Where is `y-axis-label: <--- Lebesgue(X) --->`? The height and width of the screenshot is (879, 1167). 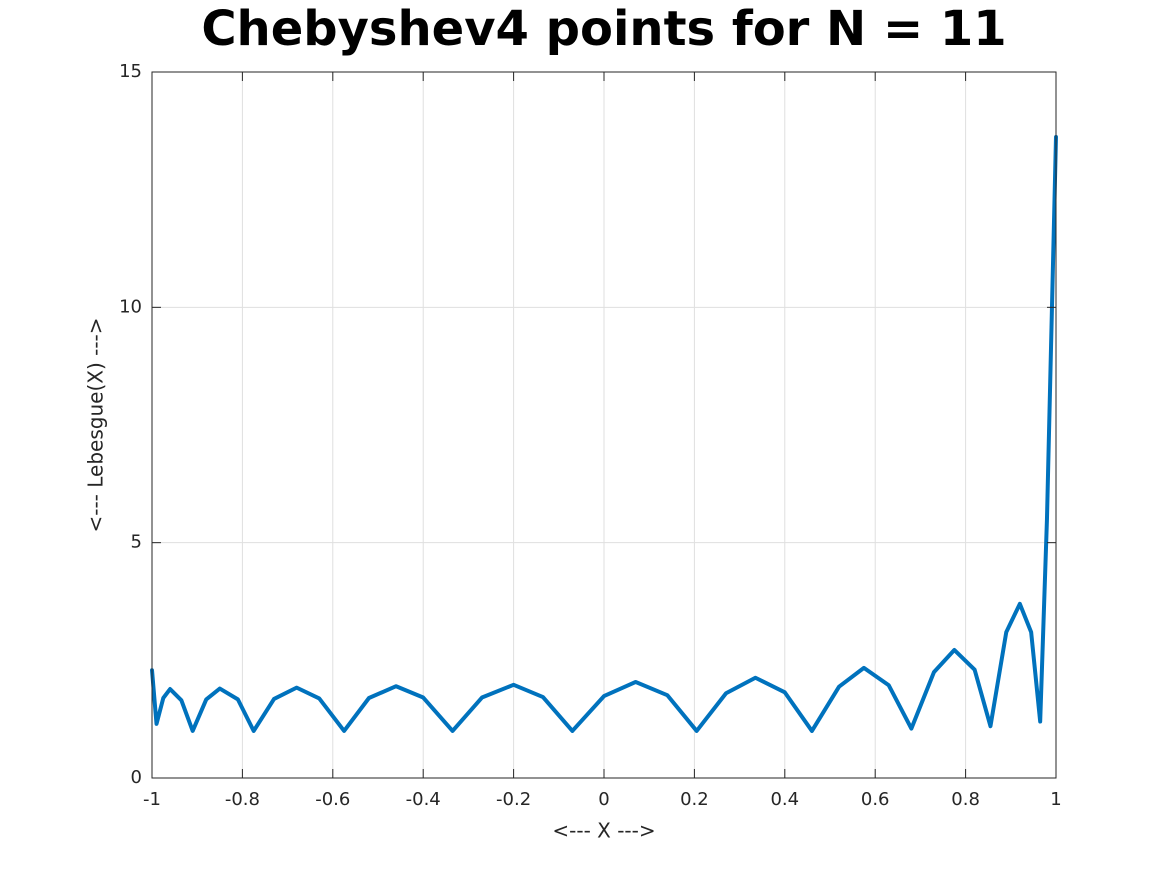 y-axis-label: <--- Lebesgue(X) ---> is located at coordinates (96, 424).